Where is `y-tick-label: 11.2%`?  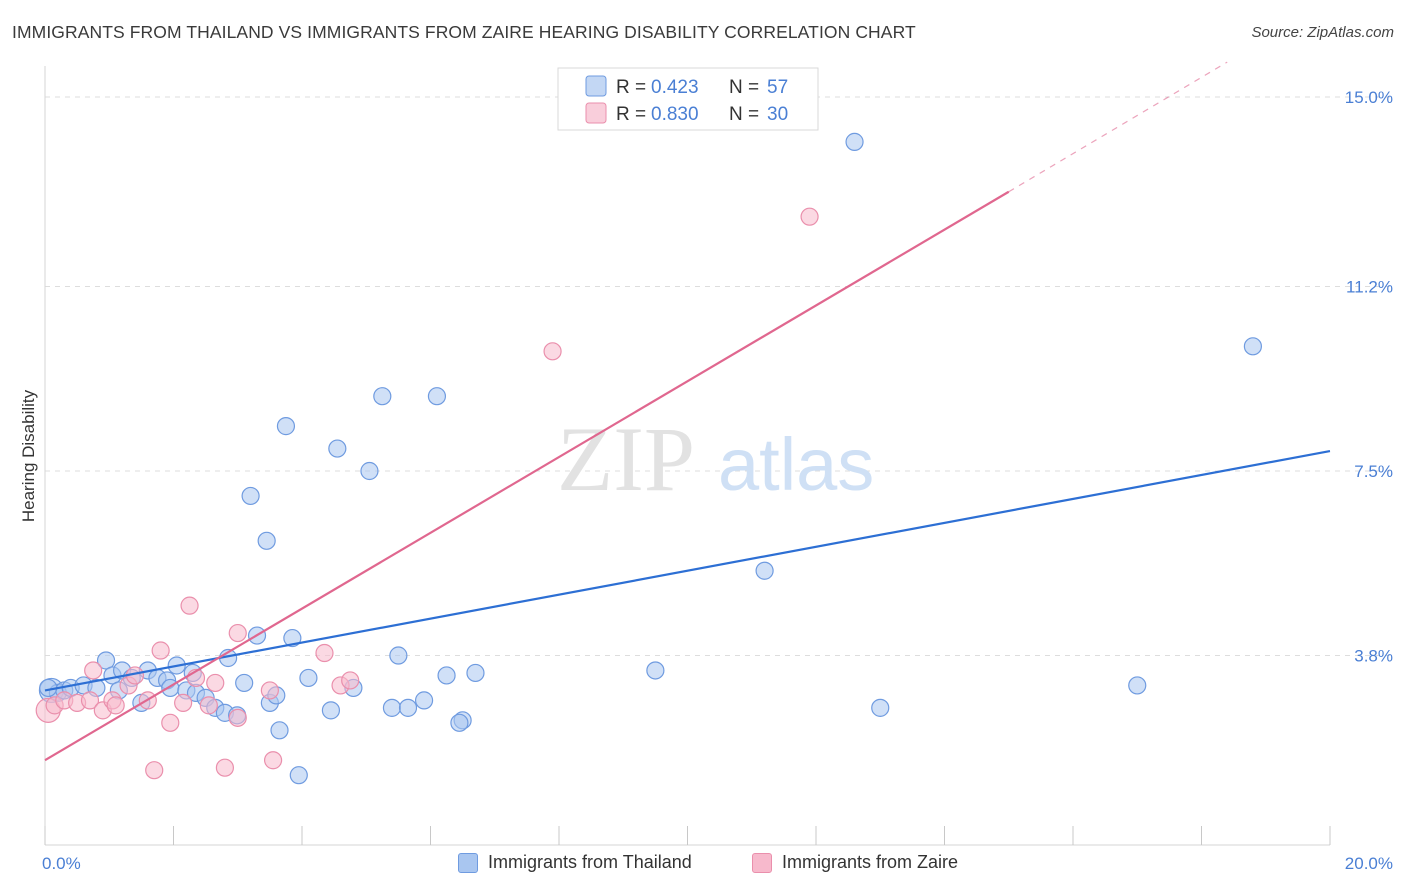
y-tick-label: 11.2% is located at coordinates (1369, 286).